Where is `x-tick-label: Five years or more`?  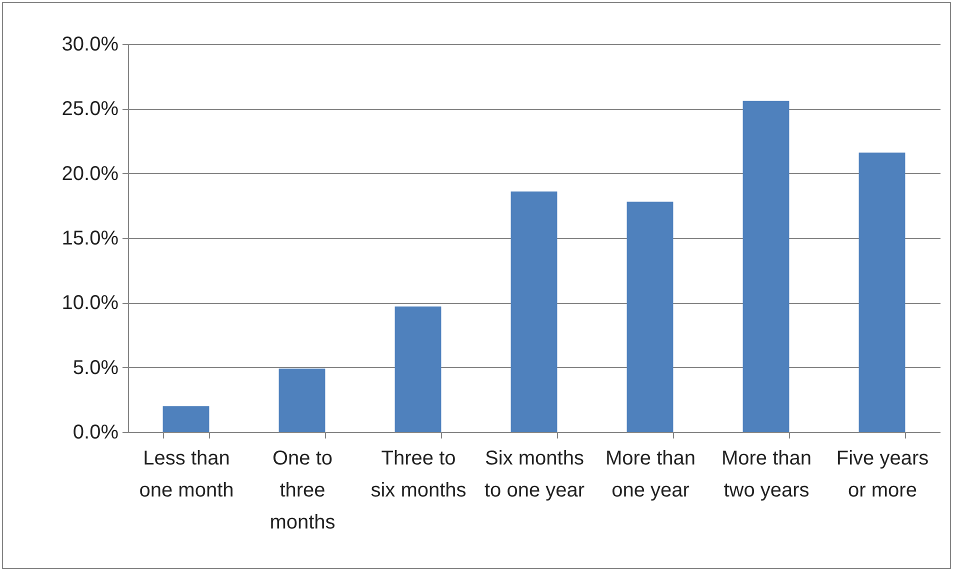
x-tick-label: Five years or more is located at coordinates (882, 475).